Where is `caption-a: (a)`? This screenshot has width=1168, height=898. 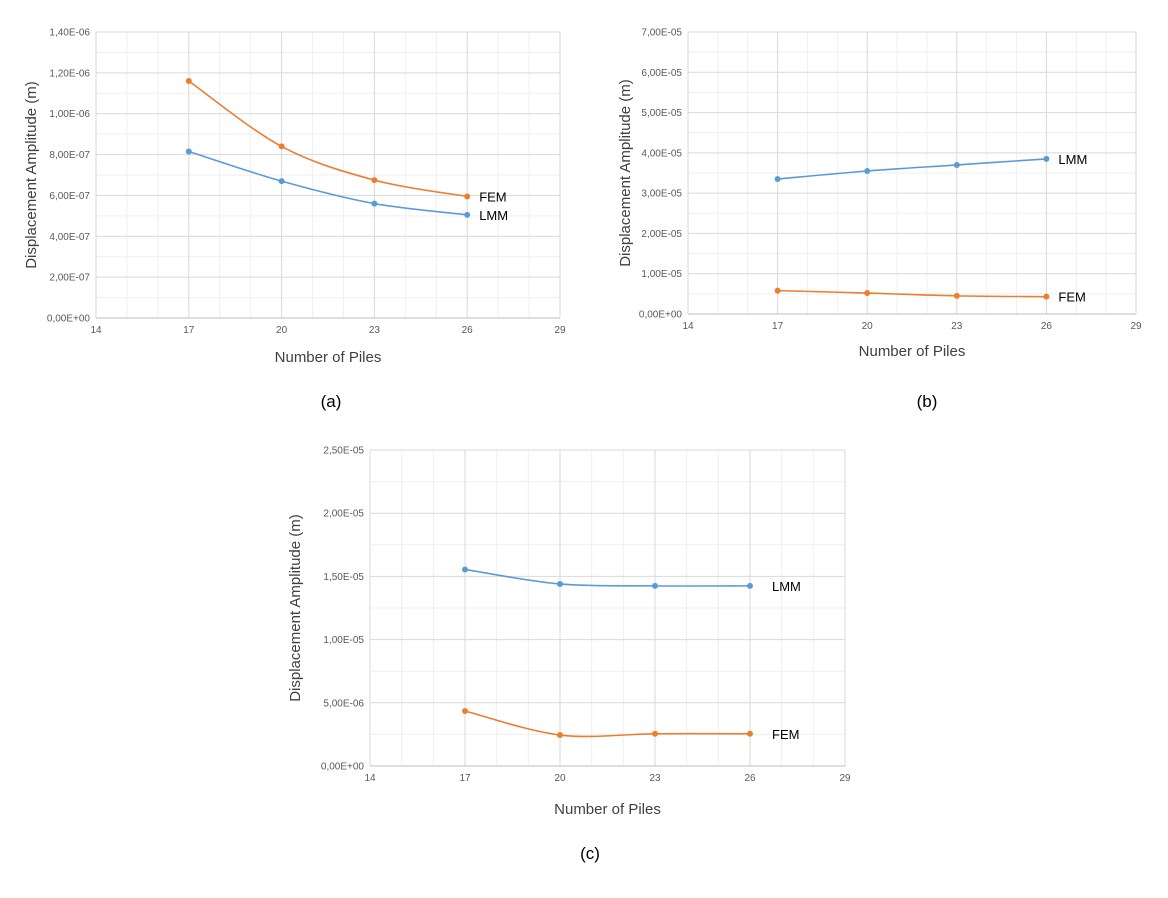
caption-a: (a) is located at coordinates (331, 401).